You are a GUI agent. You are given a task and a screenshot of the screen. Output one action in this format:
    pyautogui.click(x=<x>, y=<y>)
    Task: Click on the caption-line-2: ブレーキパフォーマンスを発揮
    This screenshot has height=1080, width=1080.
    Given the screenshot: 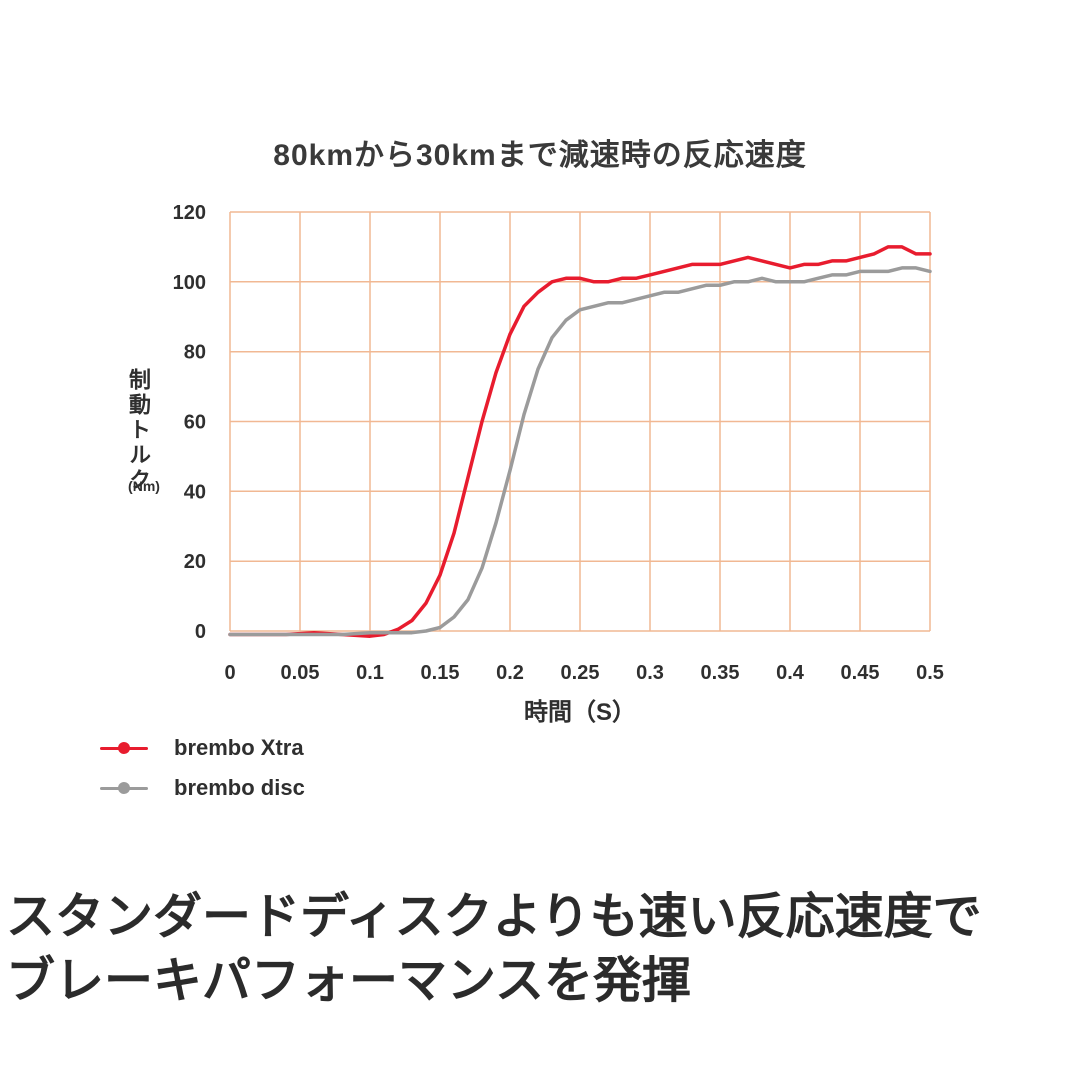 What is the action you would take?
    pyautogui.click(x=349, y=980)
    